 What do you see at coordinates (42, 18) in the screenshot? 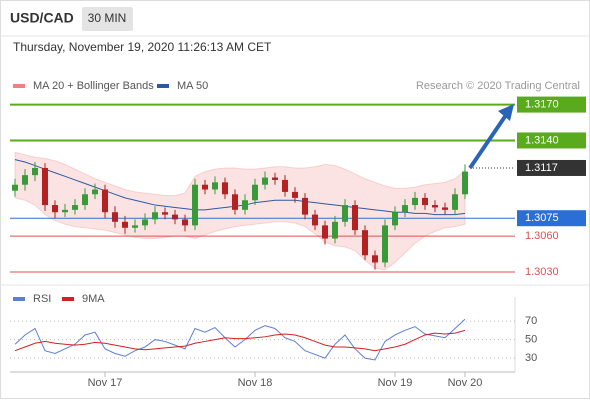
I see `symbol: USD/CAD` at bounding box center [42, 18].